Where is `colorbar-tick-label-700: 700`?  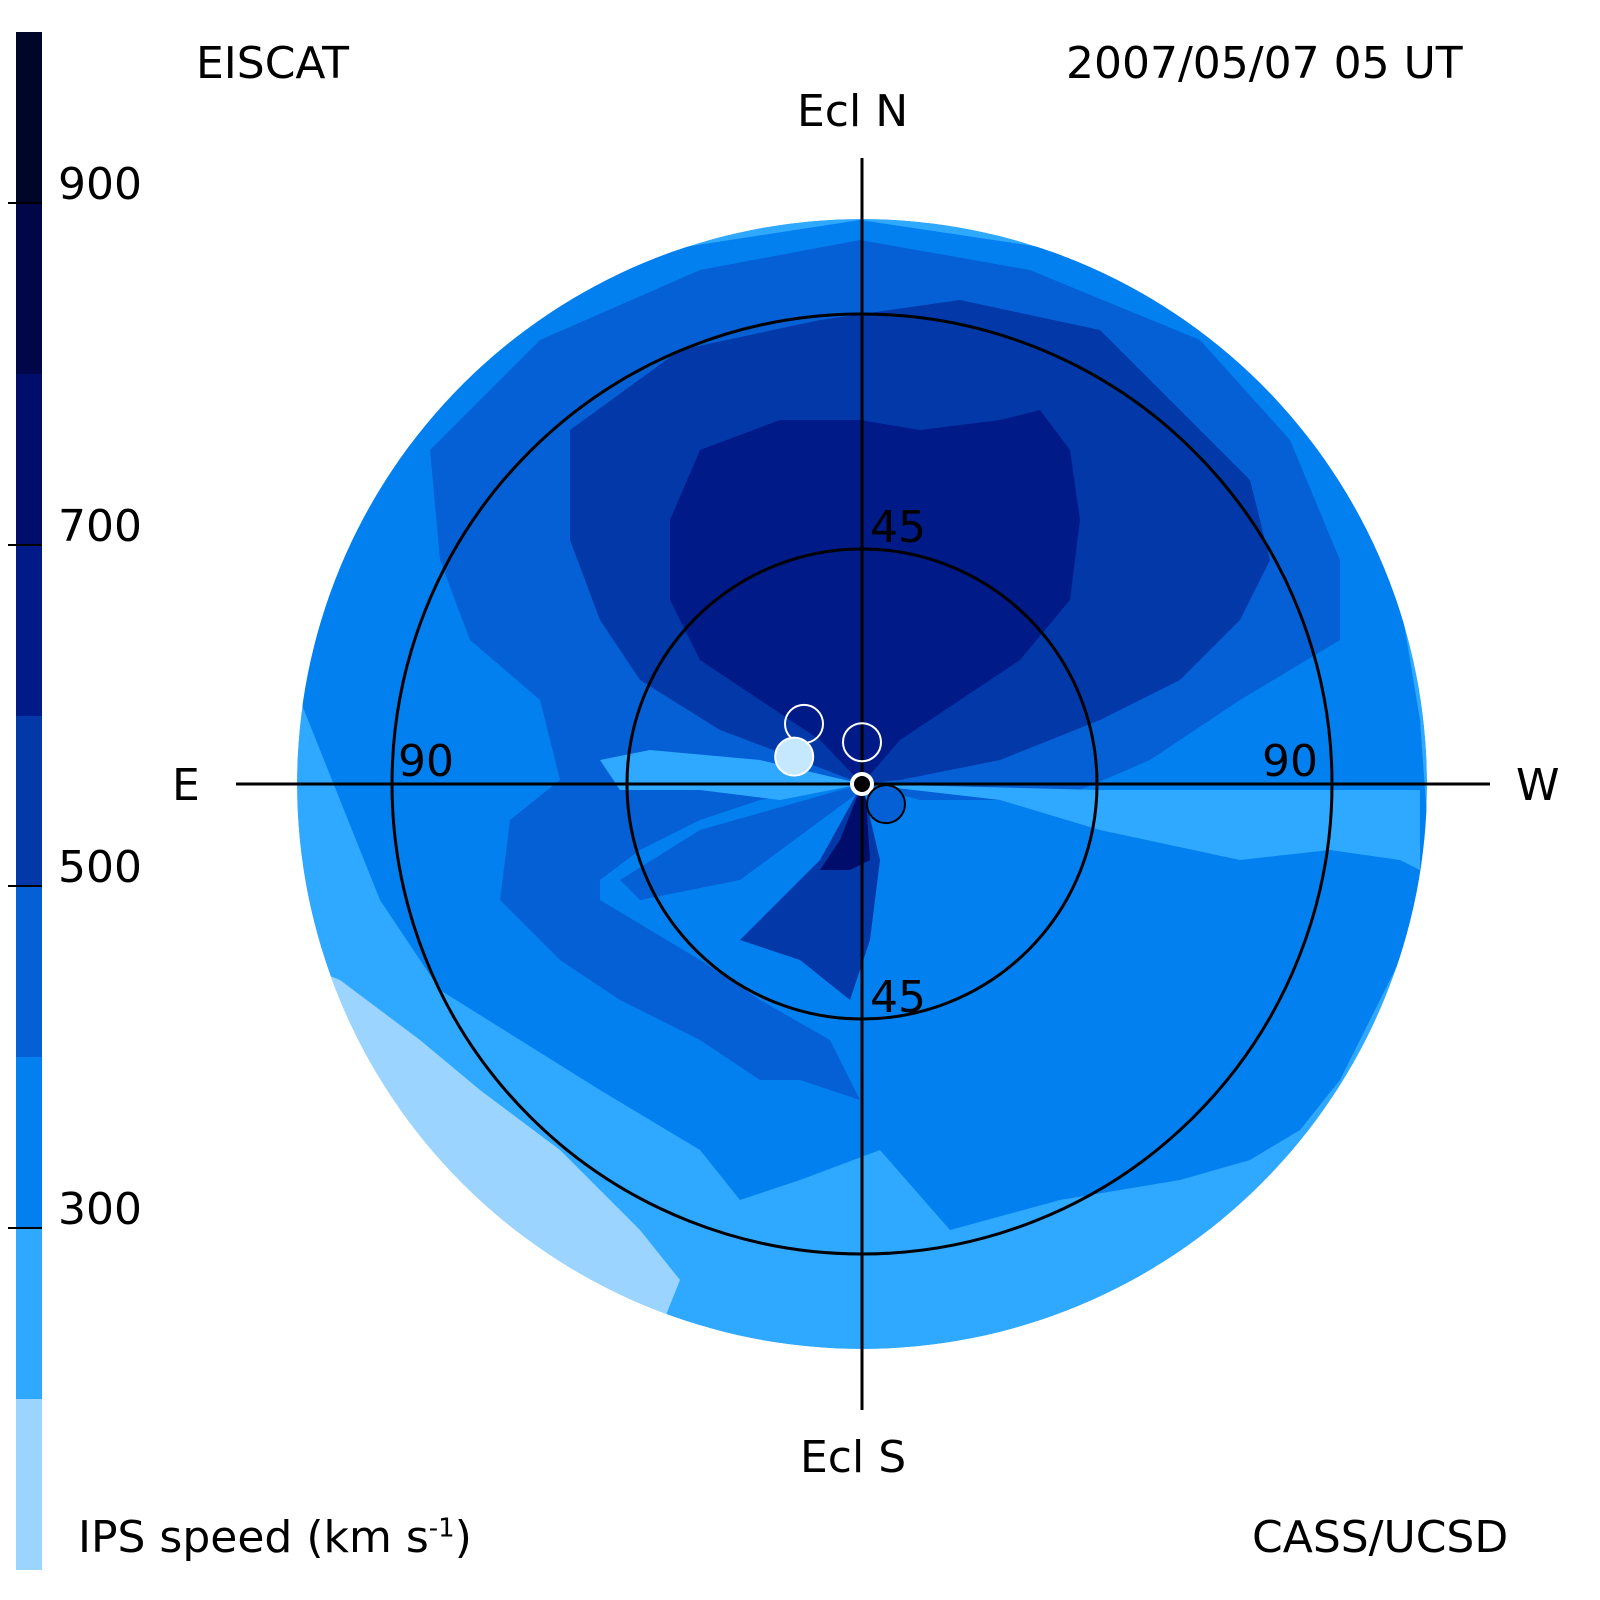 colorbar-tick-label-700: 700 is located at coordinates (100, 526).